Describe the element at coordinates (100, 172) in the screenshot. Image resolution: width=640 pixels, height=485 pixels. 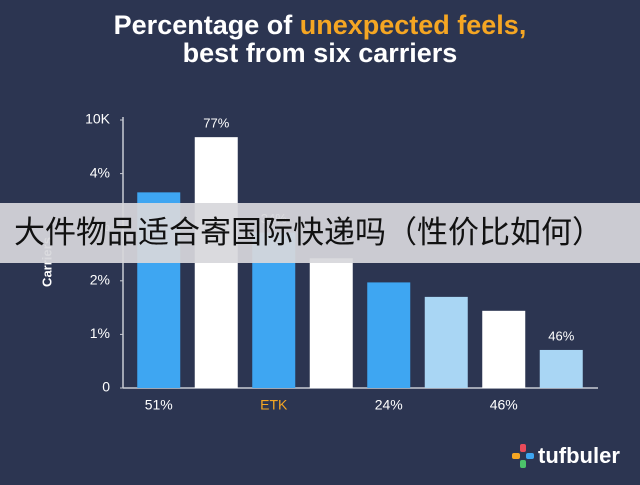
I see `y-tick-label: 4%` at that location.